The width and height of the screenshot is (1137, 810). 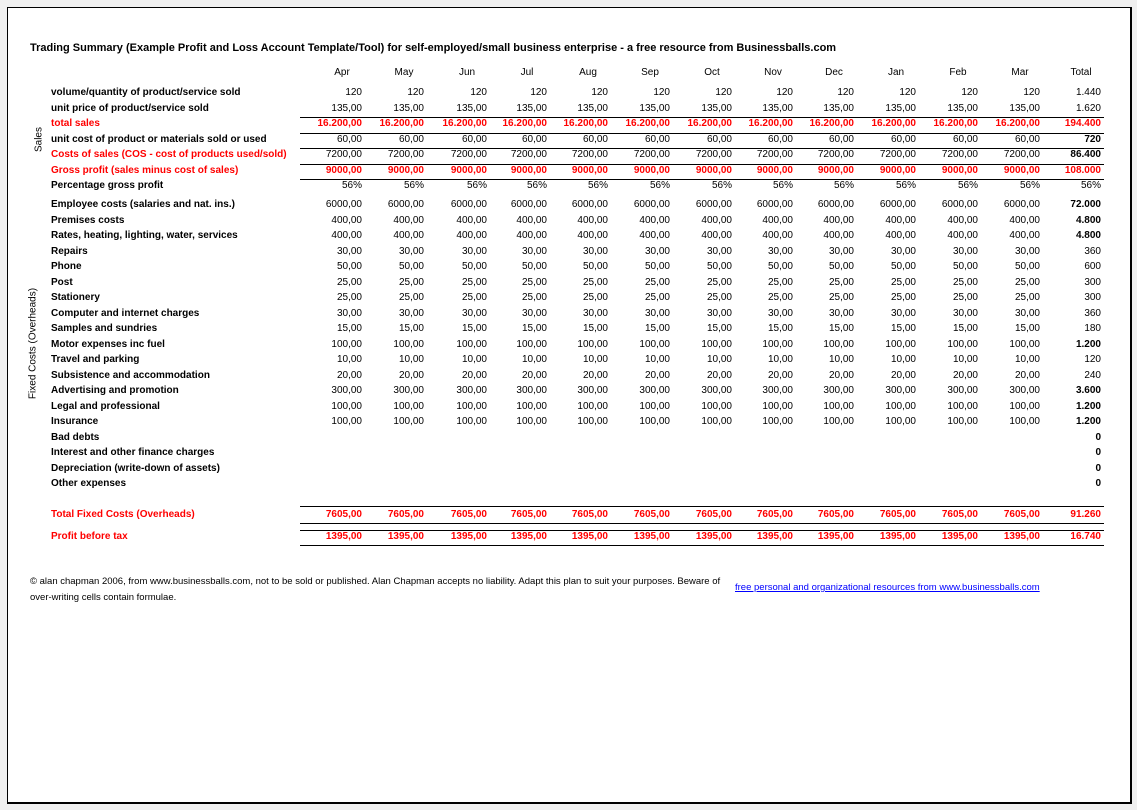 What do you see at coordinates (531, 406) in the screenshot?
I see `cell-jul: 100,00` at bounding box center [531, 406].